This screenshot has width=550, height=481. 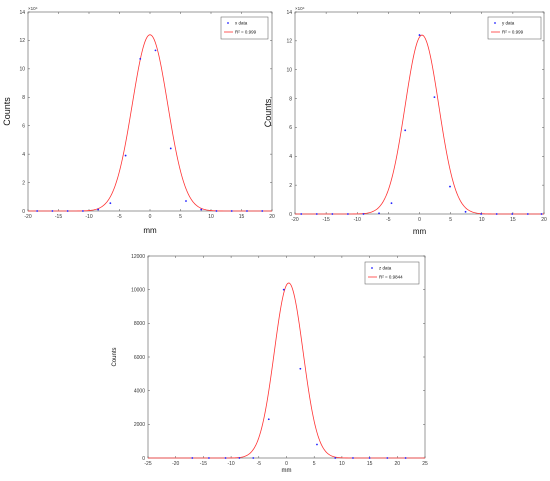 I want to click on legend-label-fit: R² = 0.999, so click(x=513, y=32).